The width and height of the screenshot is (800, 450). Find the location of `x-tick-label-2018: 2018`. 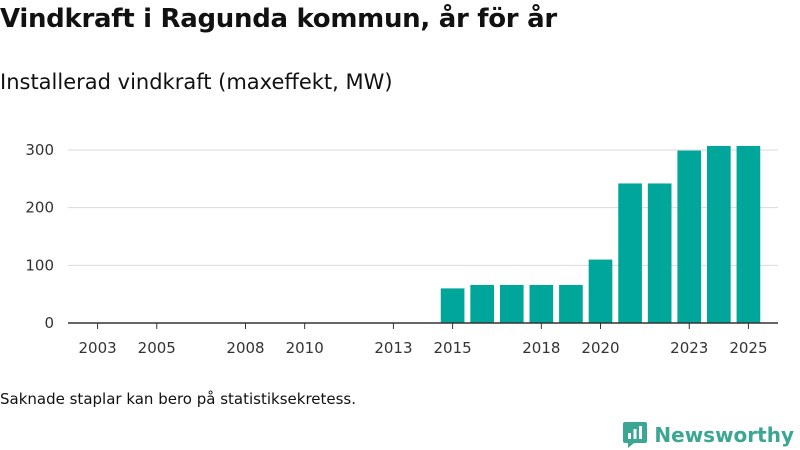

x-tick-label-2018: 2018 is located at coordinates (541, 348).